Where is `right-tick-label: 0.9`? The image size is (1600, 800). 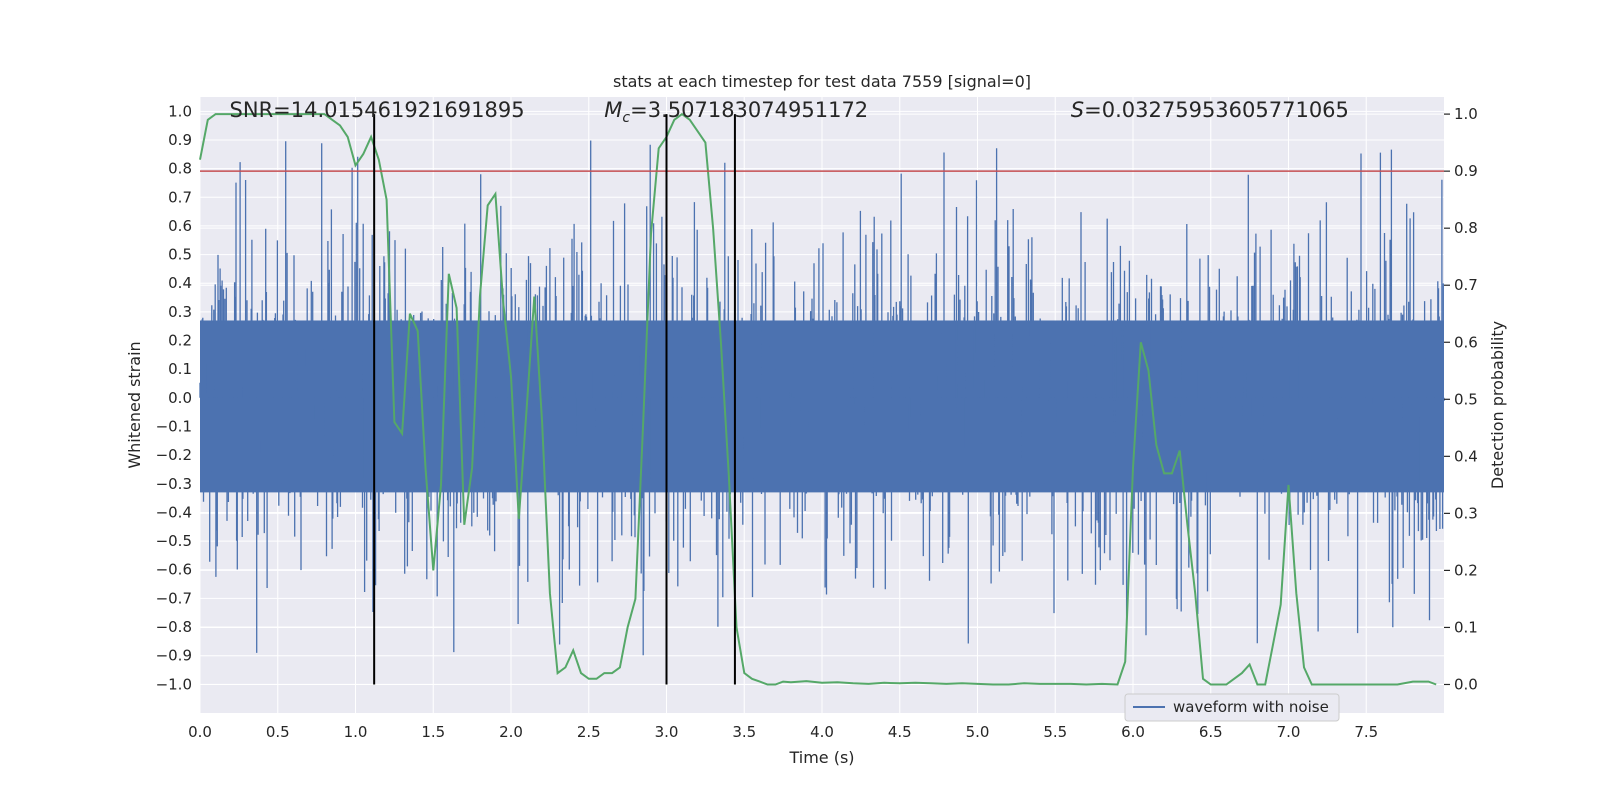
right-tick-label: 0.9 is located at coordinates (1466, 171).